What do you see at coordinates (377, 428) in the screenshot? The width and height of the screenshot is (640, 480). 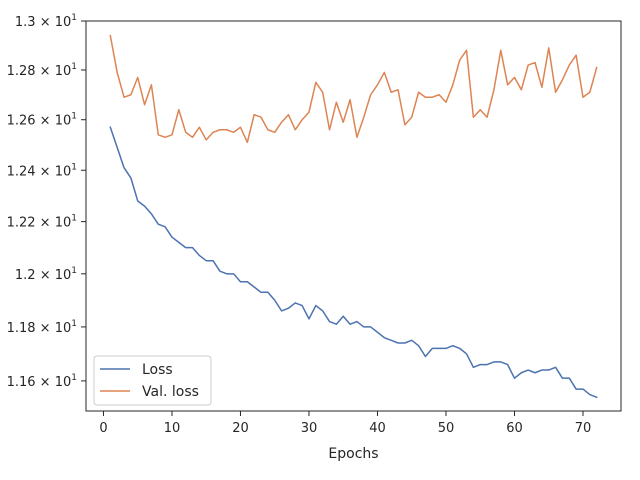 I see `x-tick-label: 40` at bounding box center [377, 428].